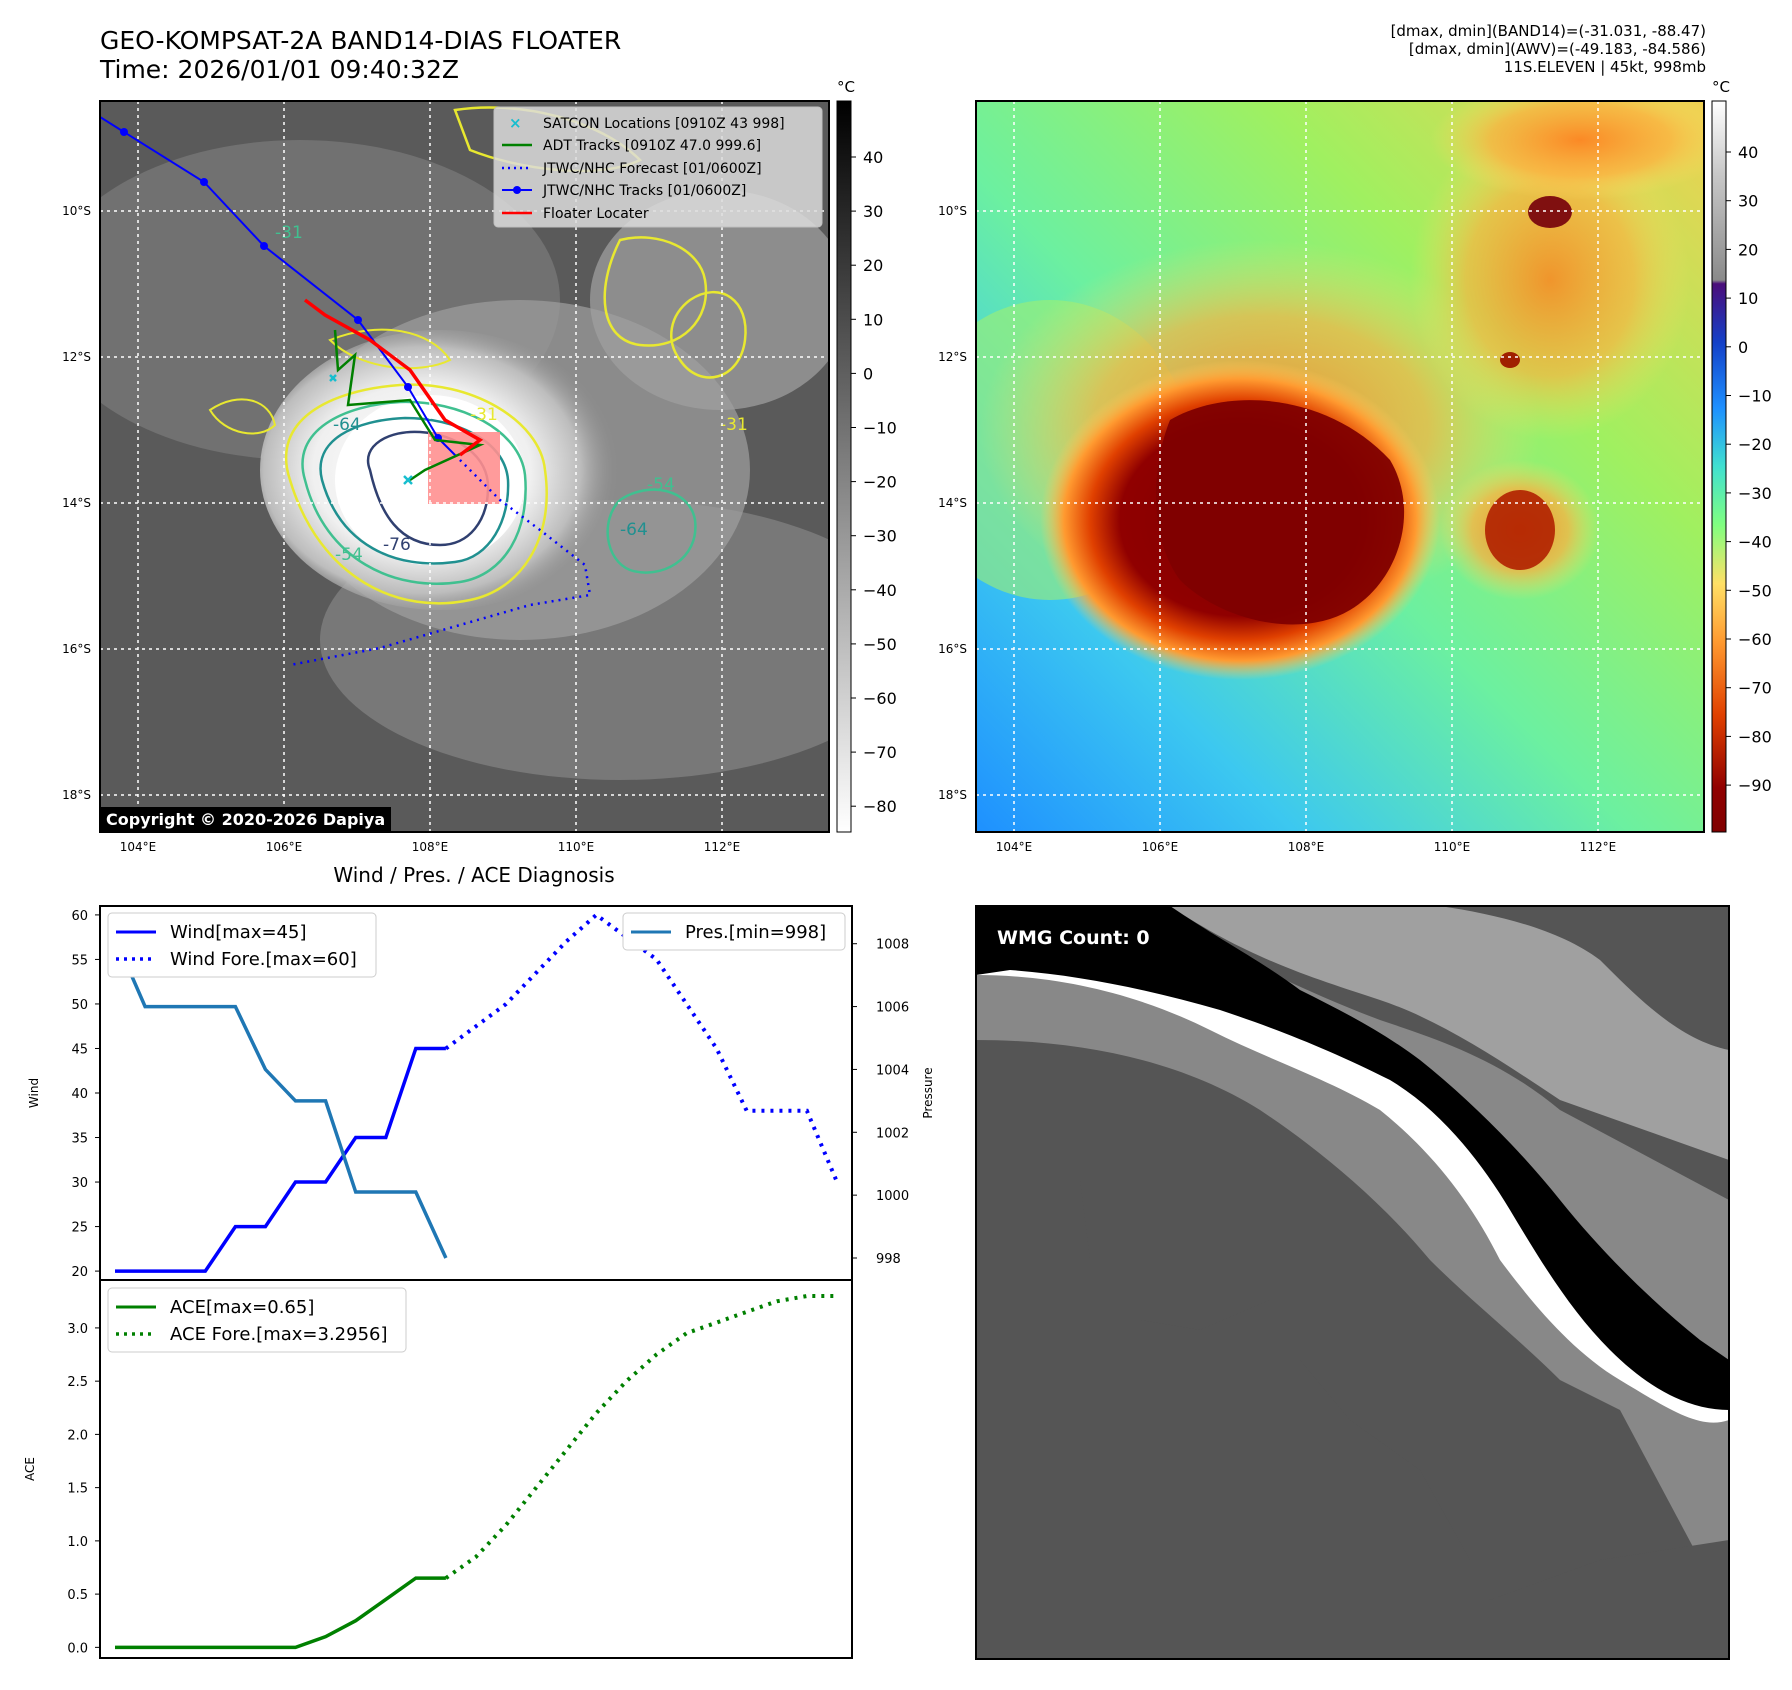 This screenshot has height=1690, width=1792. Describe the element at coordinates (263, 959) in the screenshot. I see `legend-wind-forecast: Wind Fore.[max=60]` at that location.